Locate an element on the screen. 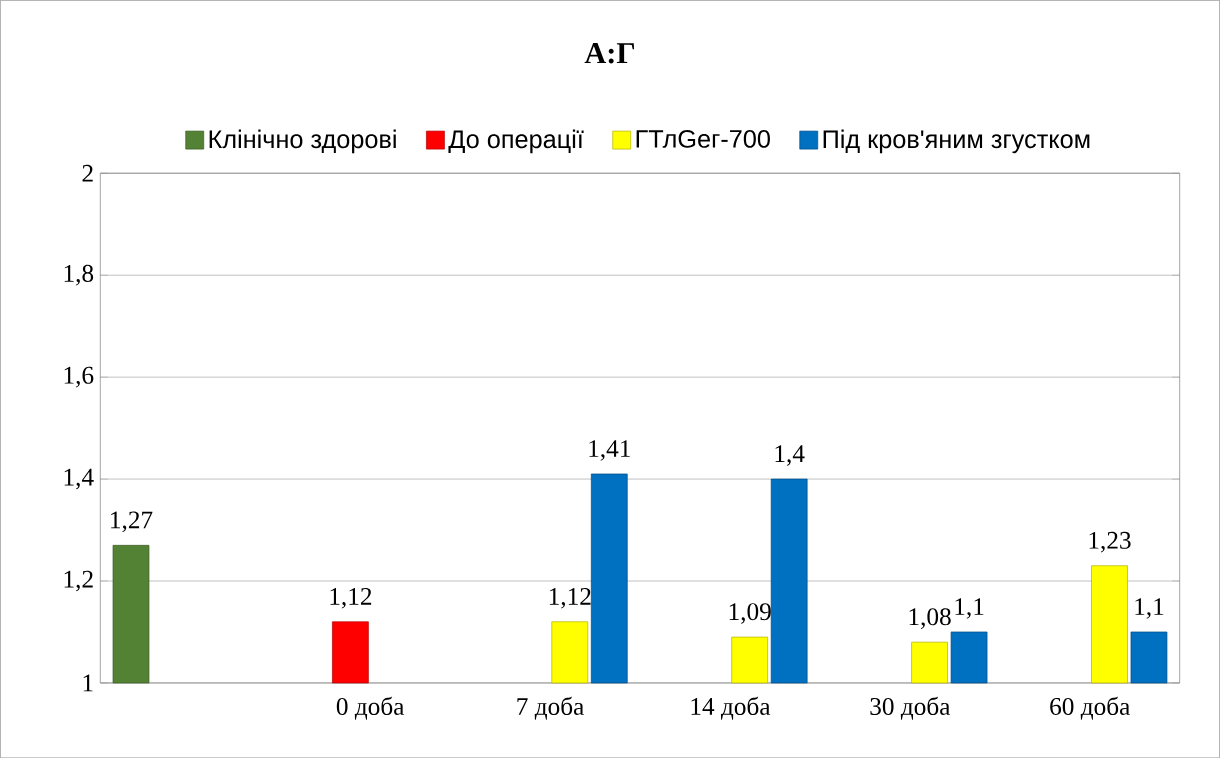 This screenshot has width=1220, height=758. x-tick-label: 0 доба is located at coordinates (370, 708).